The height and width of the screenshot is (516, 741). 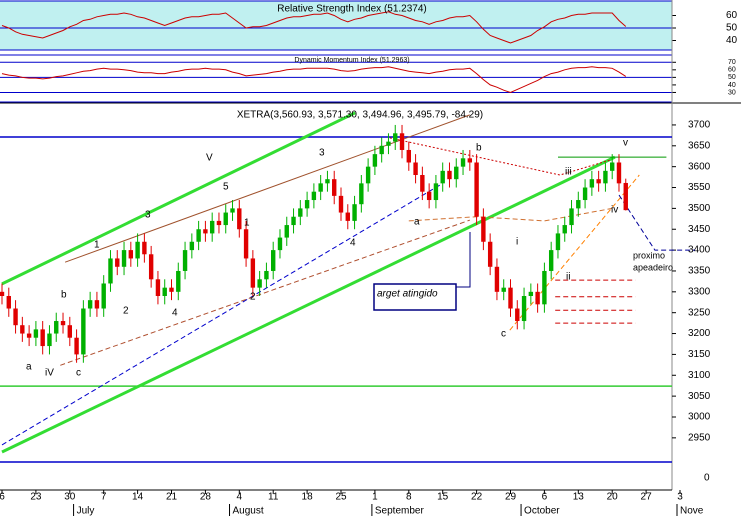 I want to click on y-tick-label: 3500, so click(x=699, y=208).